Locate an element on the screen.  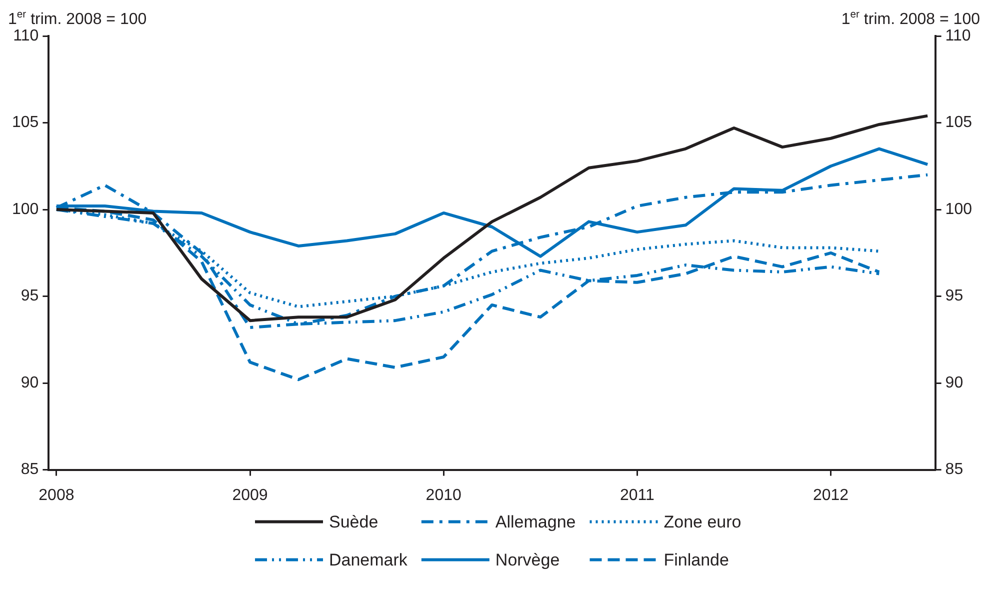
legend-label: Danemark is located at coordinates (368, 560).